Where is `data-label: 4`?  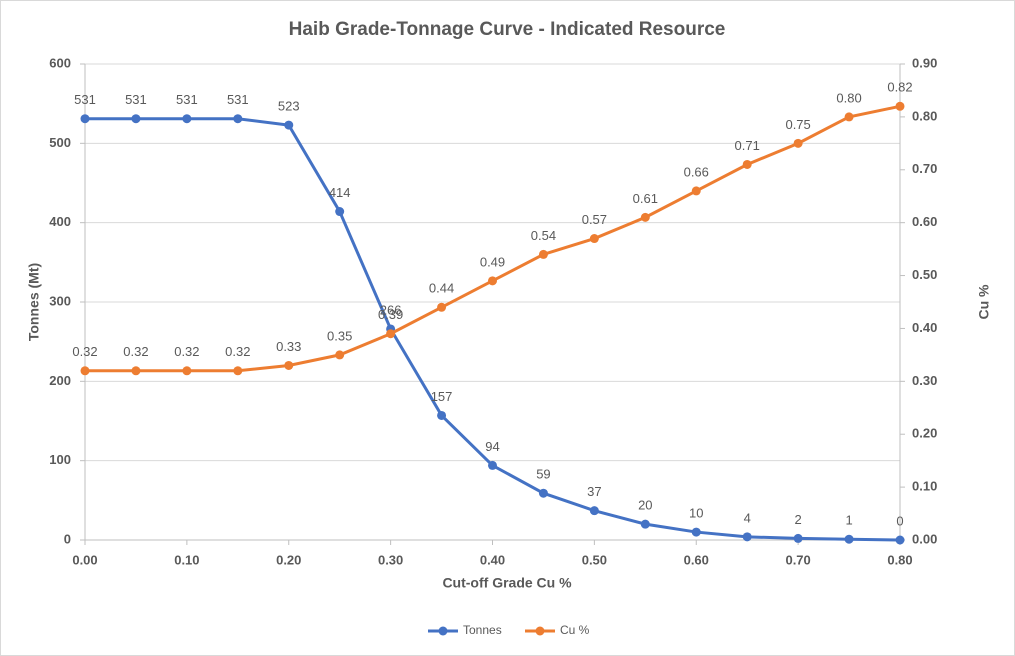 data-label: 4 is located at coordinates (747, 517).